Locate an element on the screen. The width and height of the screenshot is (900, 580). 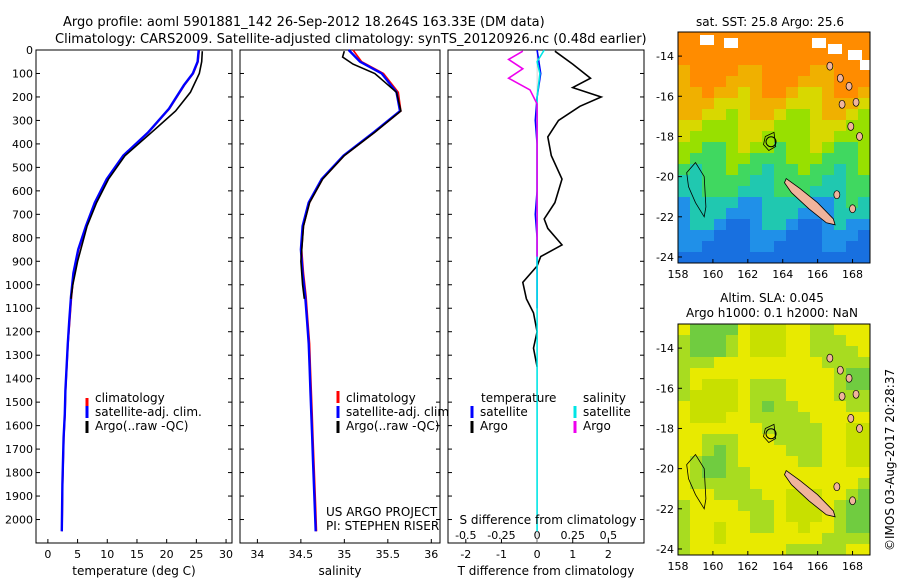
map-bottom-title1: Altim. SLA: 0.045 is located at coordinates (772, 298).